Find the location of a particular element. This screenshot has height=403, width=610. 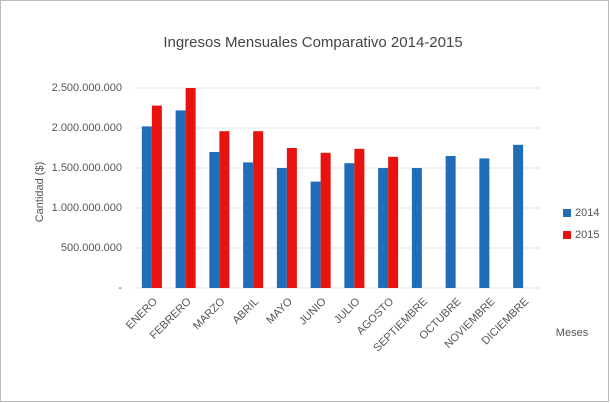

y-tick-label: 1.500.000.000 is located at coordinates (87, 168).